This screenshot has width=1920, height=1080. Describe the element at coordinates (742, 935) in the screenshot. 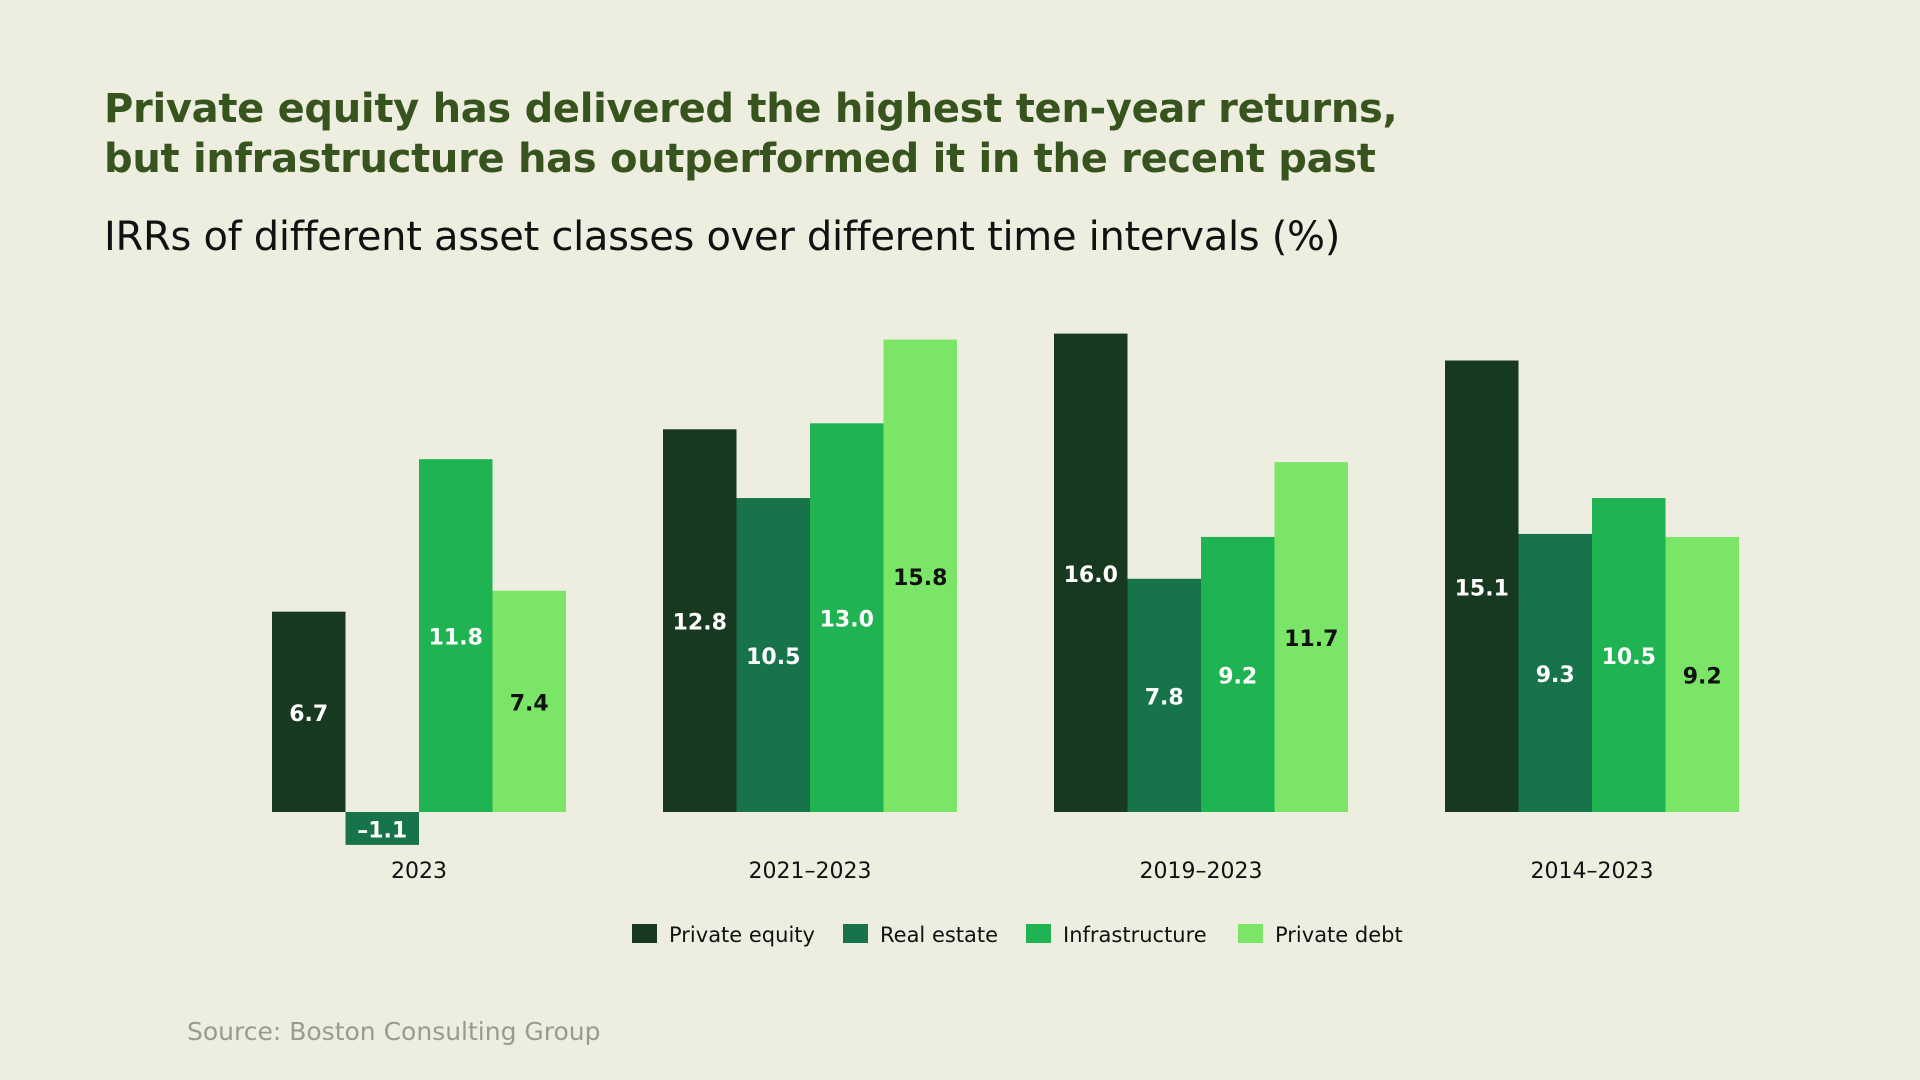

I see `legend-label: Private equity` at that location.